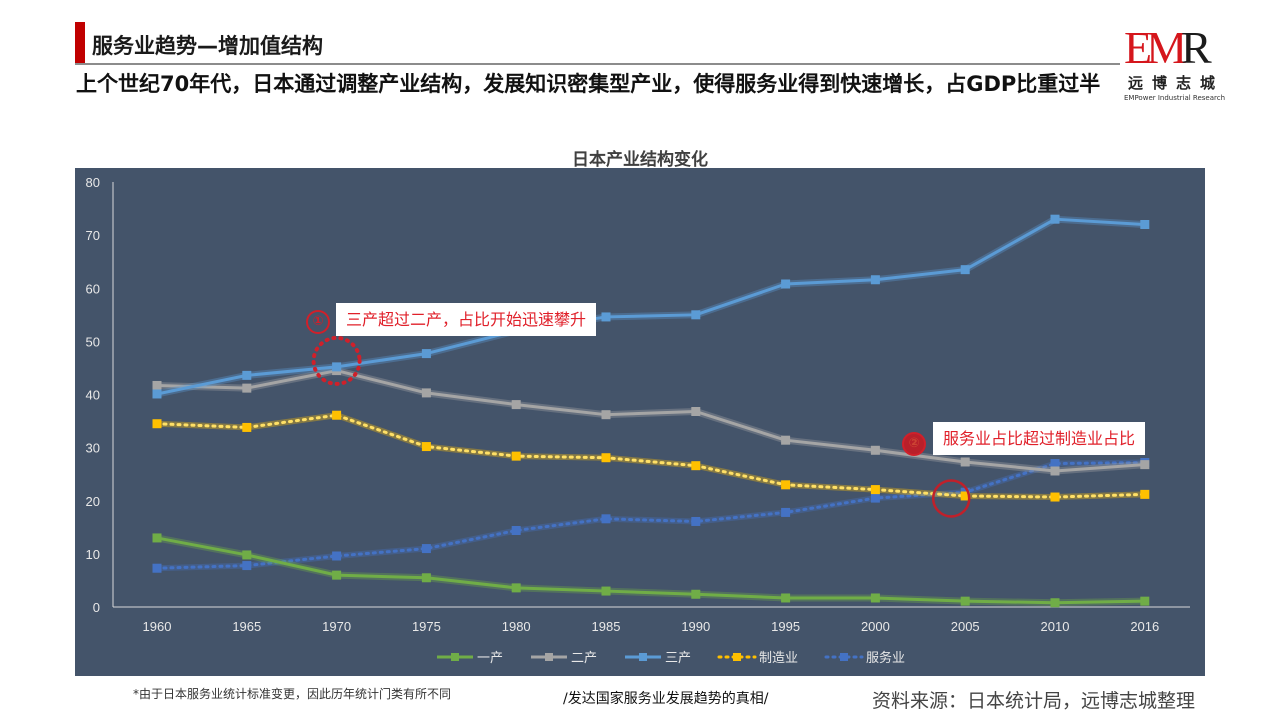  What do you see at coordinates (549, 657) in the screenshot?
I see `legend-marker-二产` at bounding box center [549, 657].